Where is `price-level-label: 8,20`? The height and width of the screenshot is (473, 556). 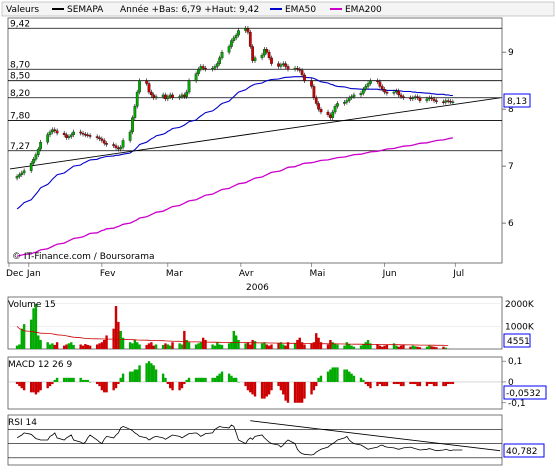
price-level-label: 8,20 is located at coordinates (20, 94).